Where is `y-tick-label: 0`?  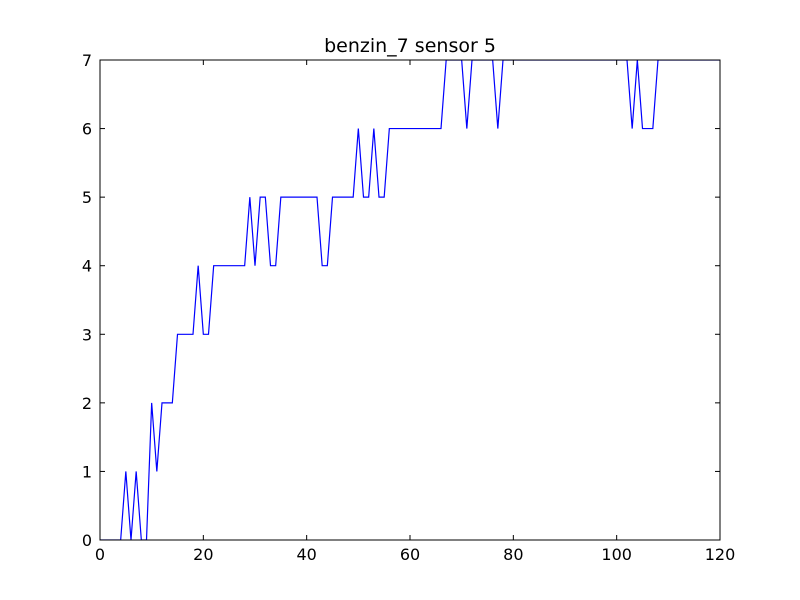 y-tick-label: 0 is located at coordinates (87, 540).